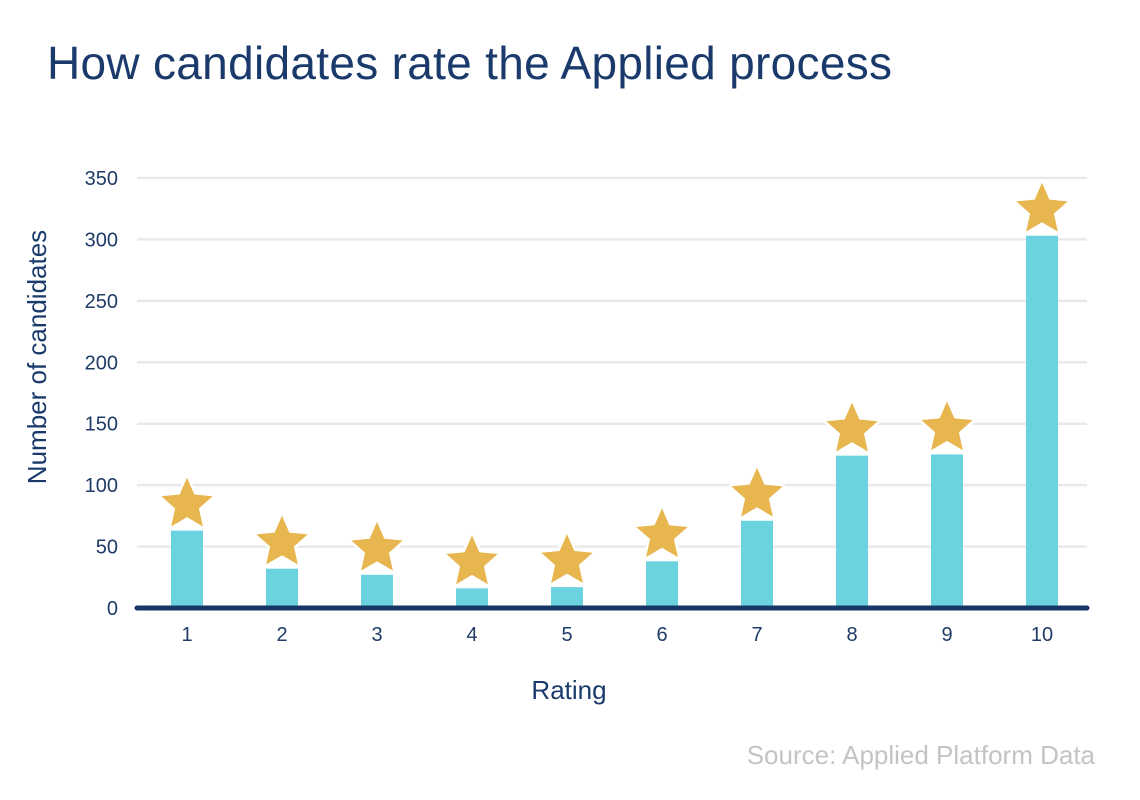  I want to click on y-tick-label: 300, so click(101, 240).